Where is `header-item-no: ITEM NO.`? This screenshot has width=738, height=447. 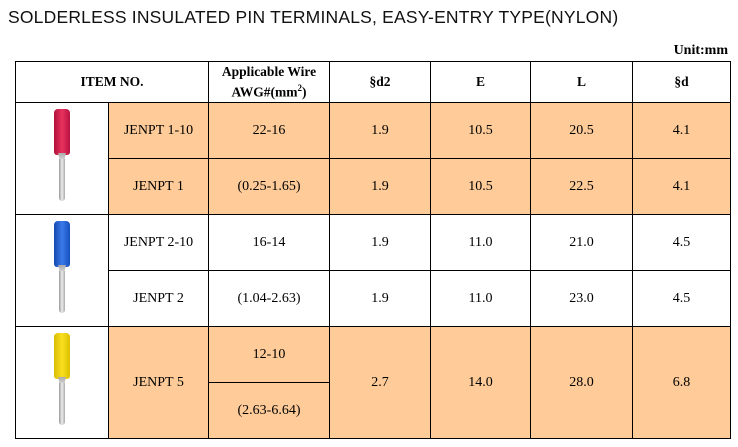 header-item-no: ITEM NO. is located at coordinates (112, 82).